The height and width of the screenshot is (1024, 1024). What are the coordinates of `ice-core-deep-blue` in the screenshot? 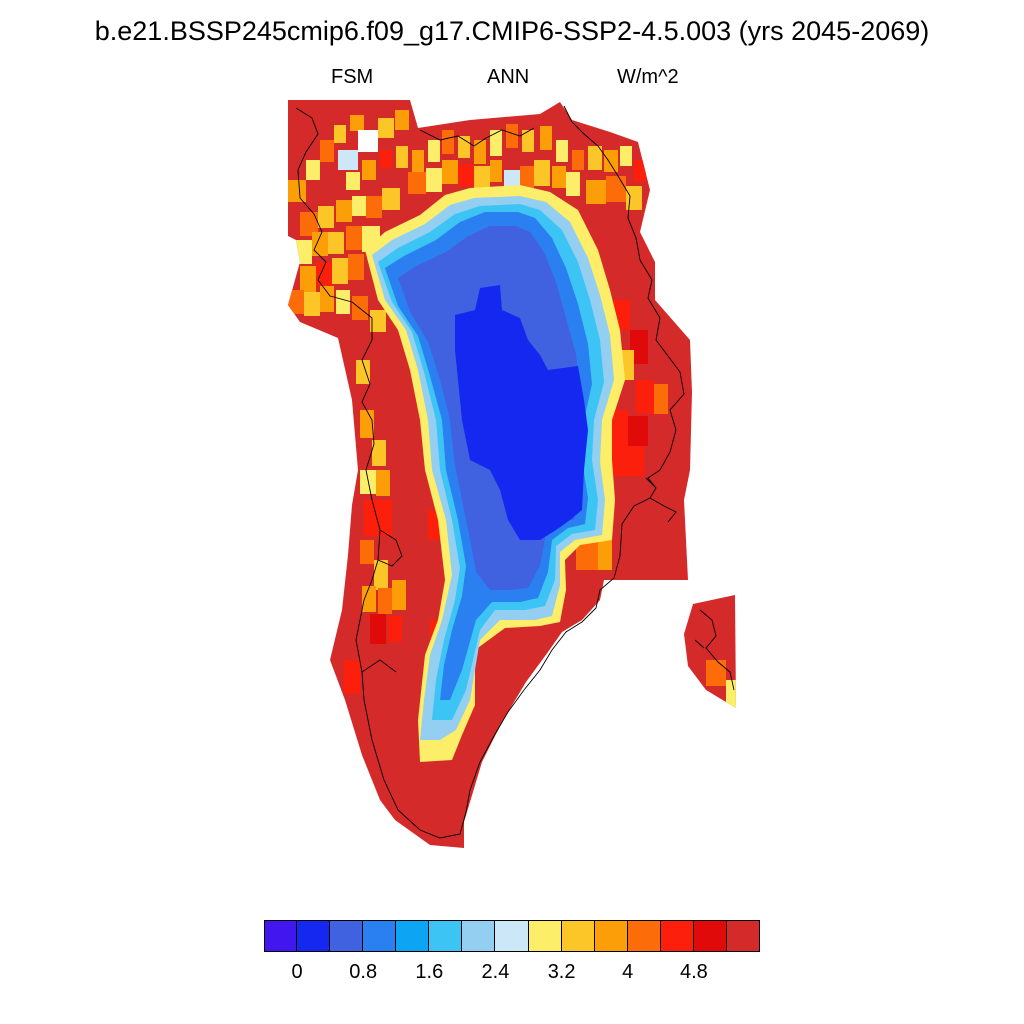 It's located at (521, 412).